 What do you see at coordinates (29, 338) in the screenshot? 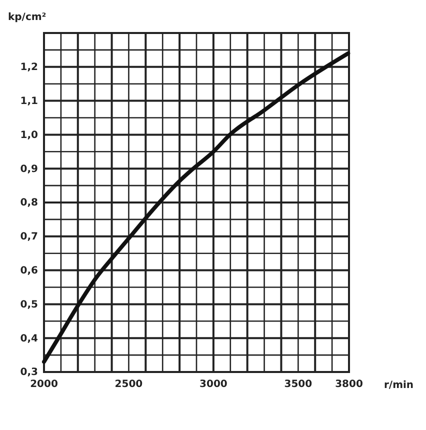
I see `y-tick-label: 0,4` at bounding box center [29, 338].